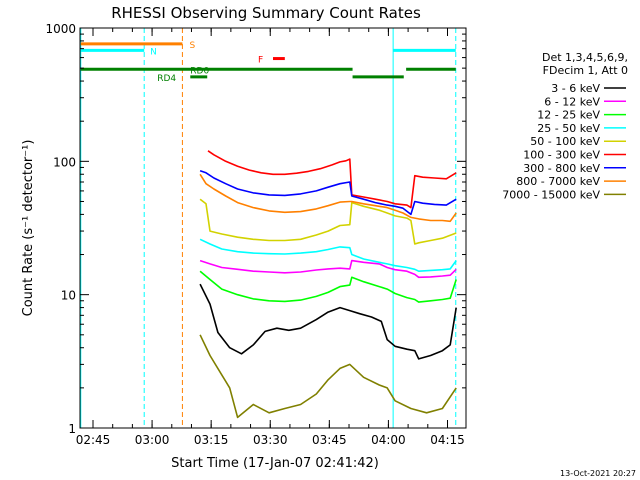 The width and height of the screenshot is (640, 480). What do you see at coordinates (199, 71) in the screenshot?
I see `status-bar-label-4: RD0` at bounding box center [199, 71].